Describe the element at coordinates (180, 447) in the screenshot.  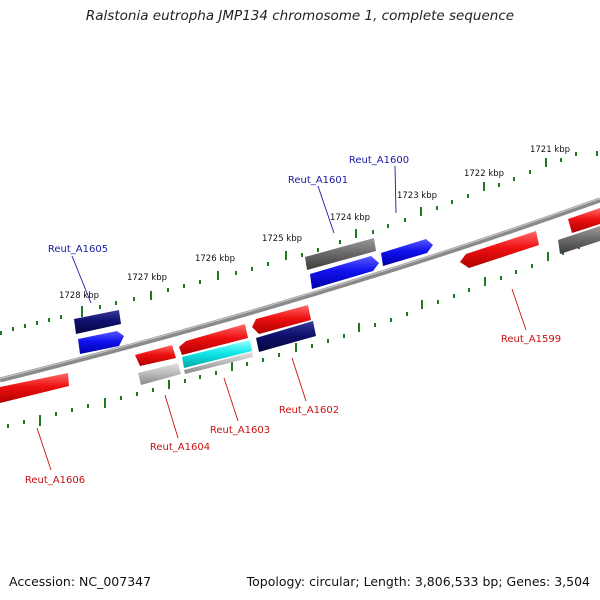
I see `gene-label-reut-a1604: Reut_A1604` at that location.